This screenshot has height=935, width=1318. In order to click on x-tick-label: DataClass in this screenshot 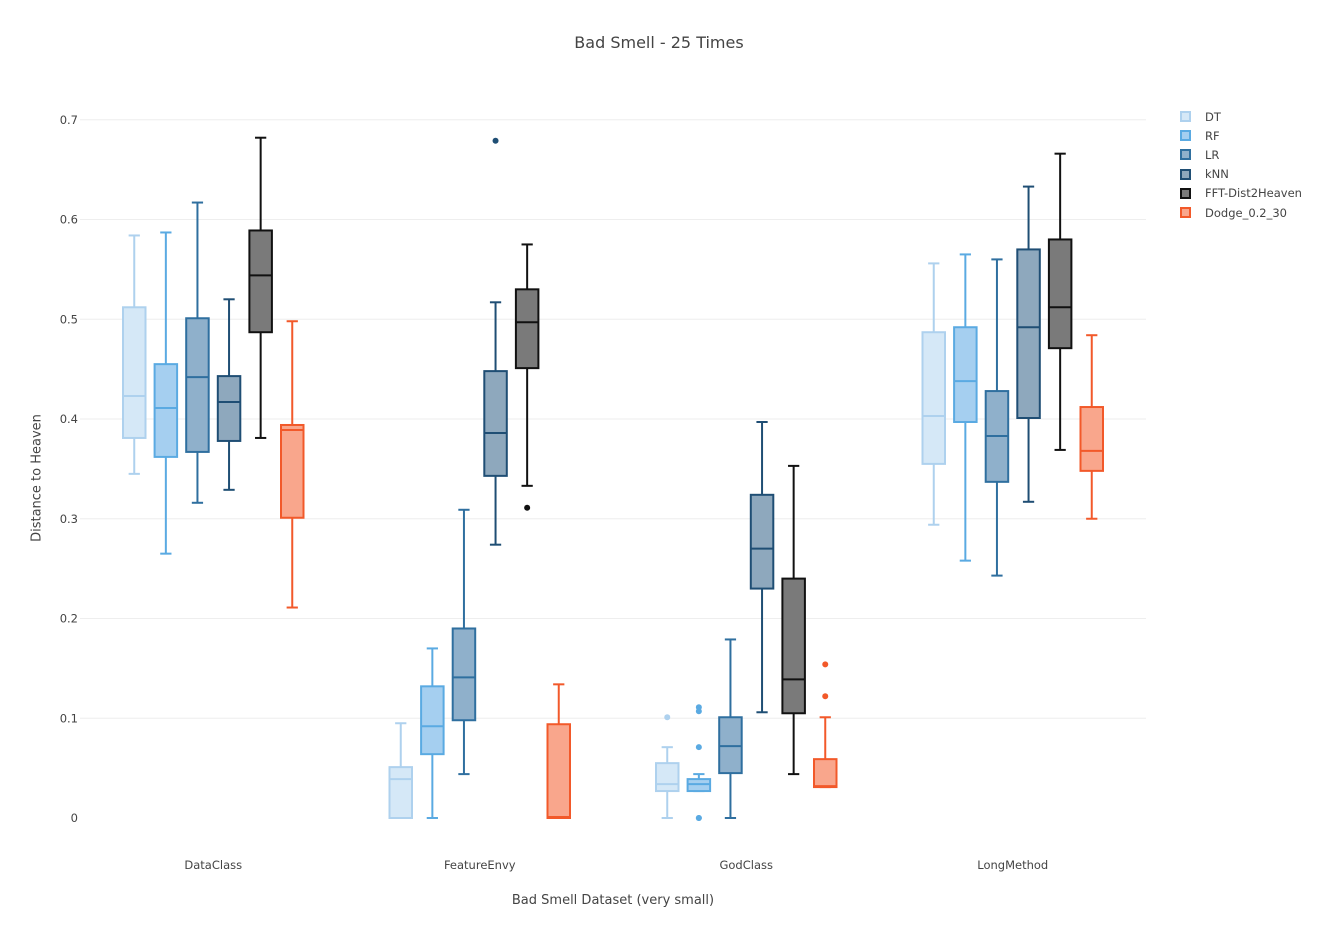, I will do `click(213, 865)`.